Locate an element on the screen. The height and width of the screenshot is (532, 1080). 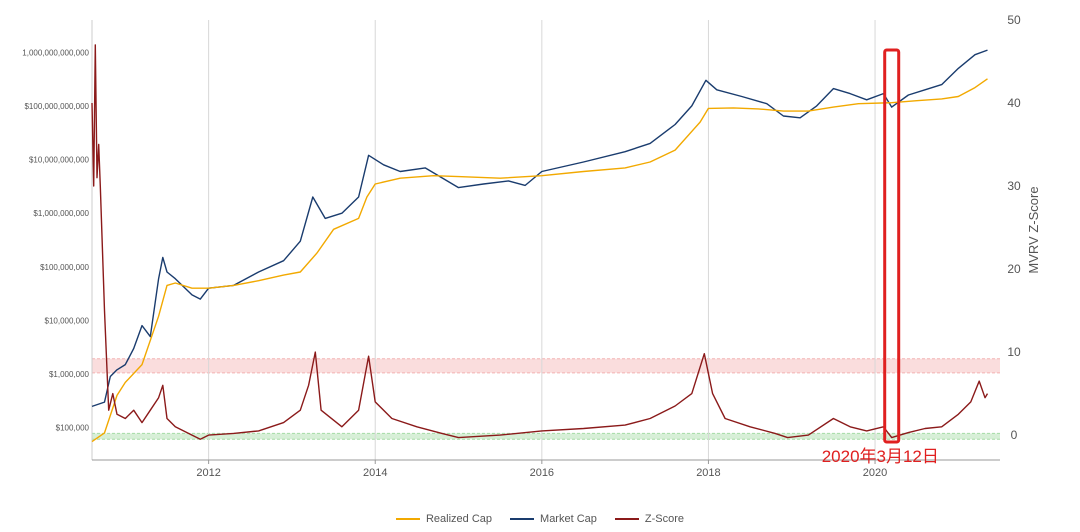
x-tick-label: 2016 is located at coordinates (542, 473).